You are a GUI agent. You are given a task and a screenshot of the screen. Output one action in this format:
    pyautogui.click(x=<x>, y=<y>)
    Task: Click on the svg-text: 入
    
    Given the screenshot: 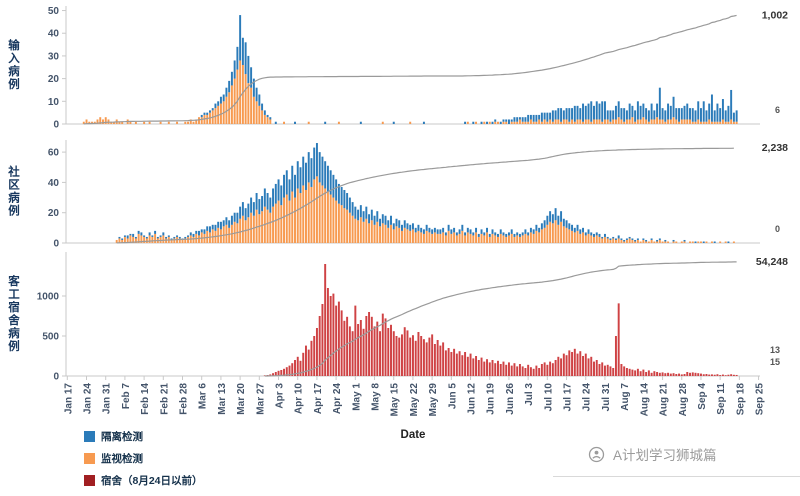 What is the action you would take?
    pyautogui.click(x=14, y=58)
    